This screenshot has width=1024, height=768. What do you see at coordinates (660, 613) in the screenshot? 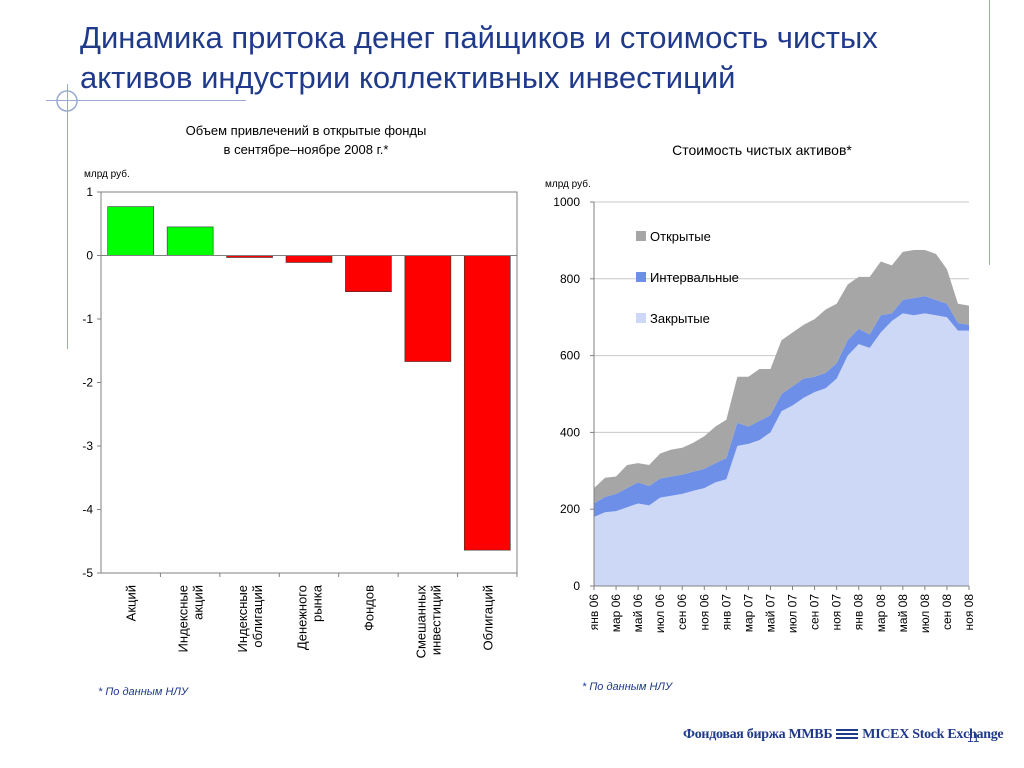
I see `area-x-tick-label: июл 06` at bounding box center [660, 613].